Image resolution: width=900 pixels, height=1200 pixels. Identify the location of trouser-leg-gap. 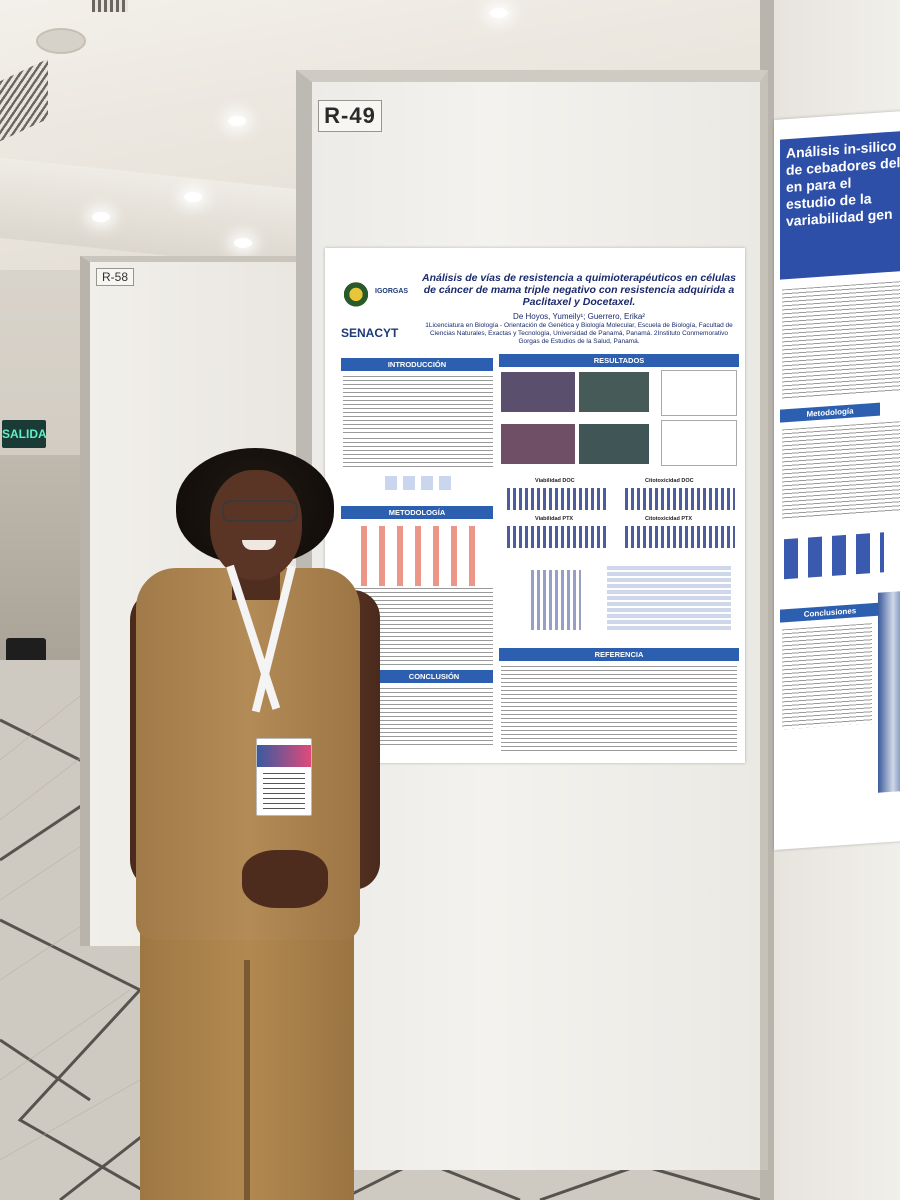
(247, 1080).